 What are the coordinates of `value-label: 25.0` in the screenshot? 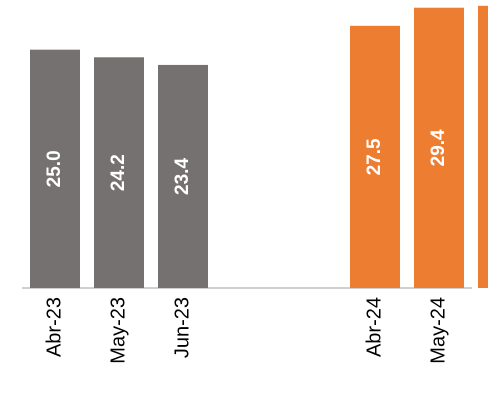 It's located at (54, 168).